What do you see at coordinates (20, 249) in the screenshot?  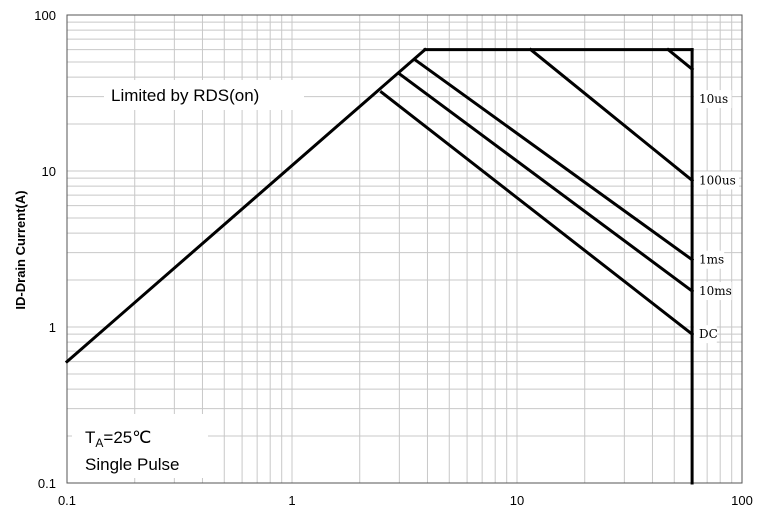 I see `y-axis-label: ID-Drain Current(A)` at bounding box center [20, 249].